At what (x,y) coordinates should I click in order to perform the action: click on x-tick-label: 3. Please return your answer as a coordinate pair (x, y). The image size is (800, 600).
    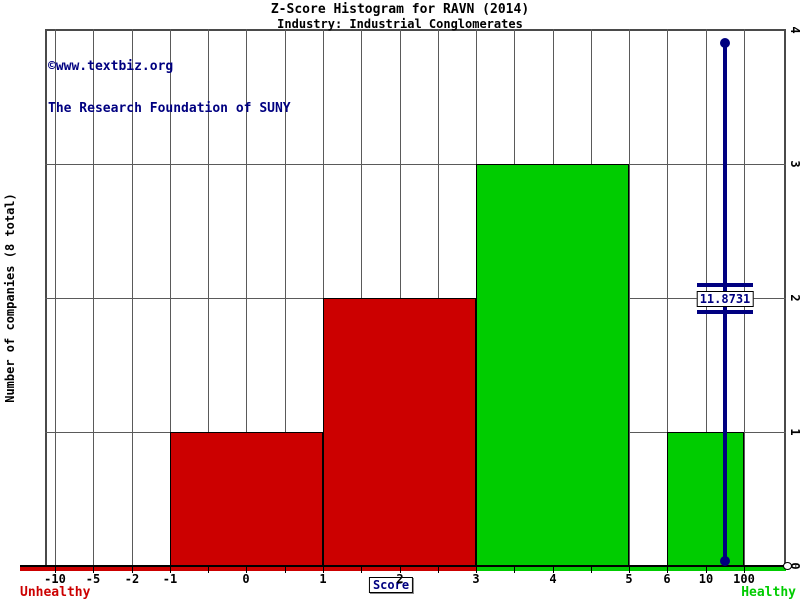
    Looking at the image, I should click on (476, 579).